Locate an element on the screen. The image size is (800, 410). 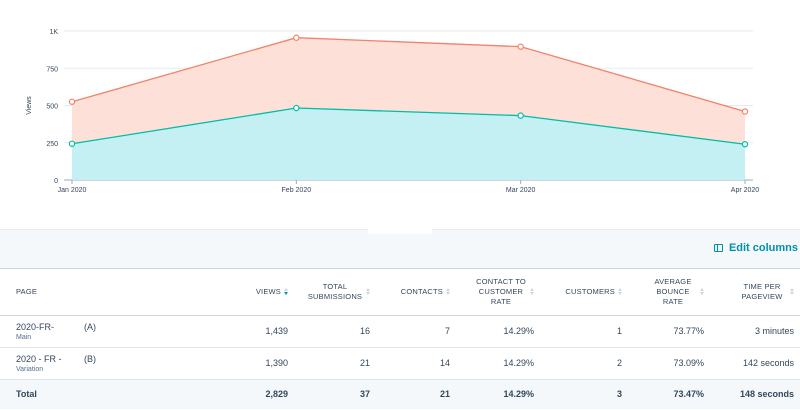
x-tick-label: Apr 2020 is located at coordinates (745, 190).